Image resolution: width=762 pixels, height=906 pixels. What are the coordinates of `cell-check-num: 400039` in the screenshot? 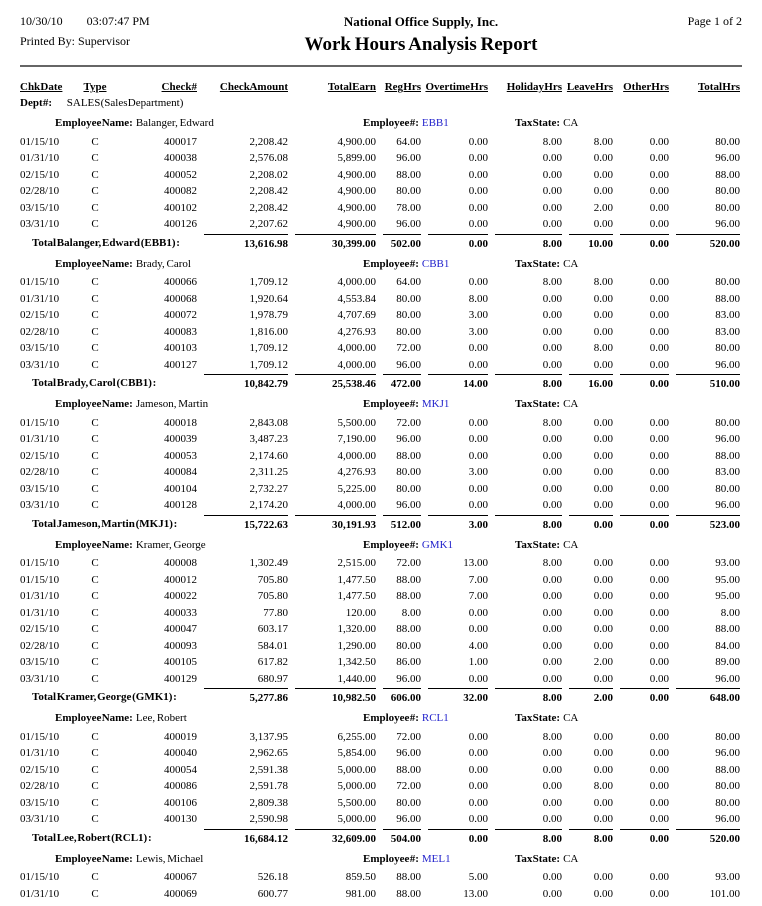 It's located at (180, 439).